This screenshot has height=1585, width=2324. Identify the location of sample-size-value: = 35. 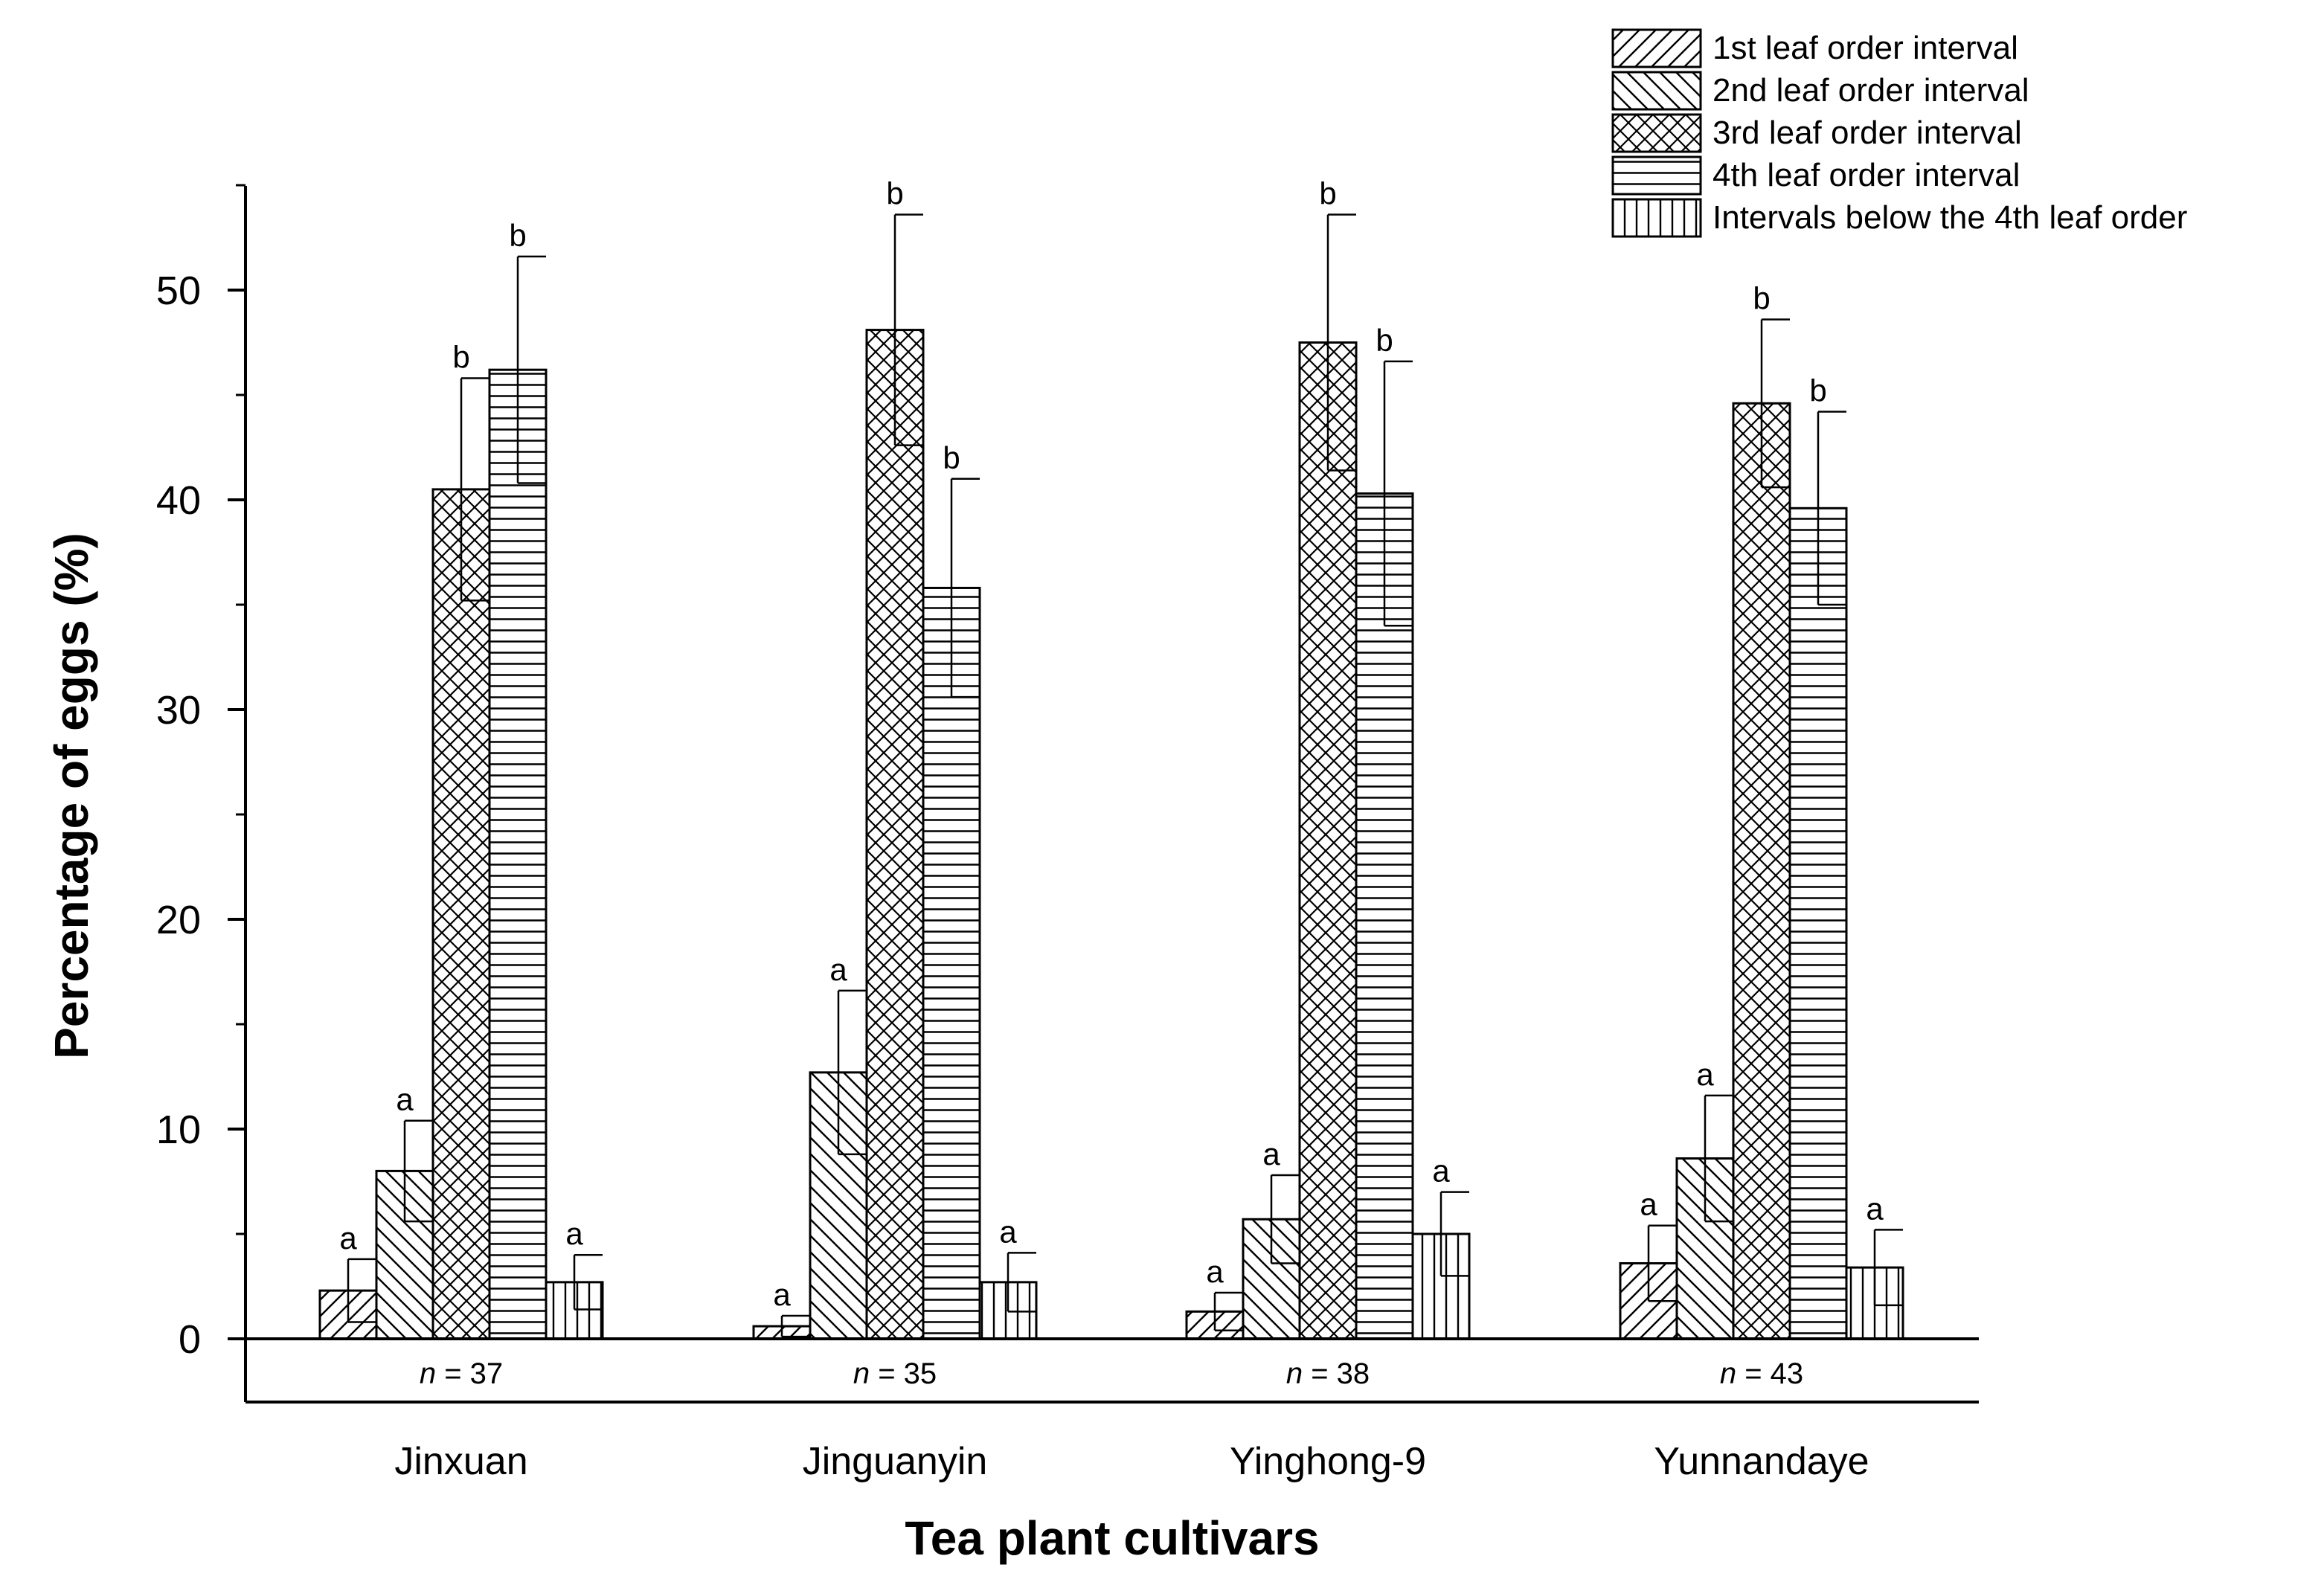
(903, 1373).